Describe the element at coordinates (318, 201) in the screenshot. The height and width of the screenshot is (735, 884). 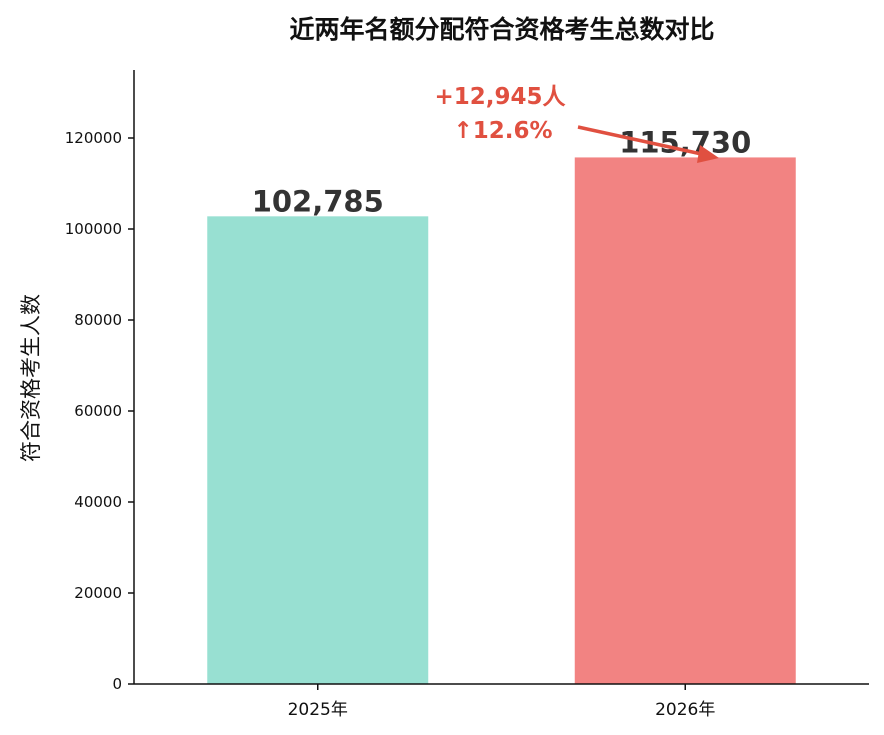
I see `data-label: 102,785` at that location.